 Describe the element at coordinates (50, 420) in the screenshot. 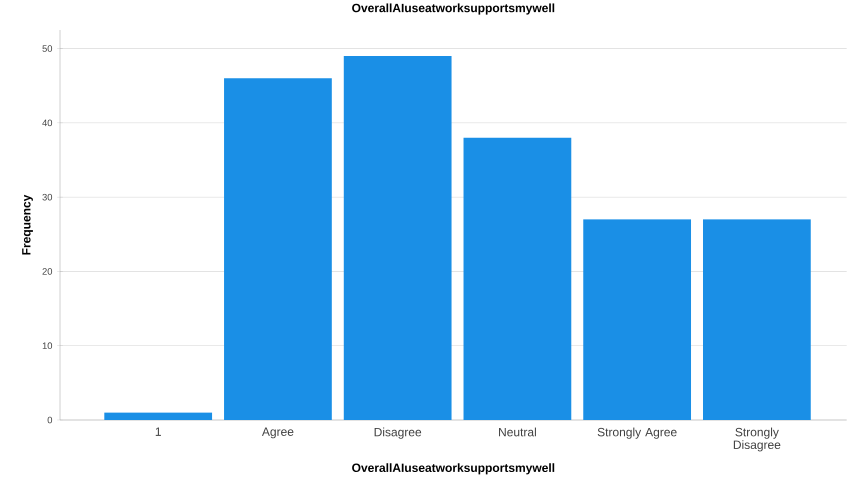

I see `y-tick-label: 0` at that location.